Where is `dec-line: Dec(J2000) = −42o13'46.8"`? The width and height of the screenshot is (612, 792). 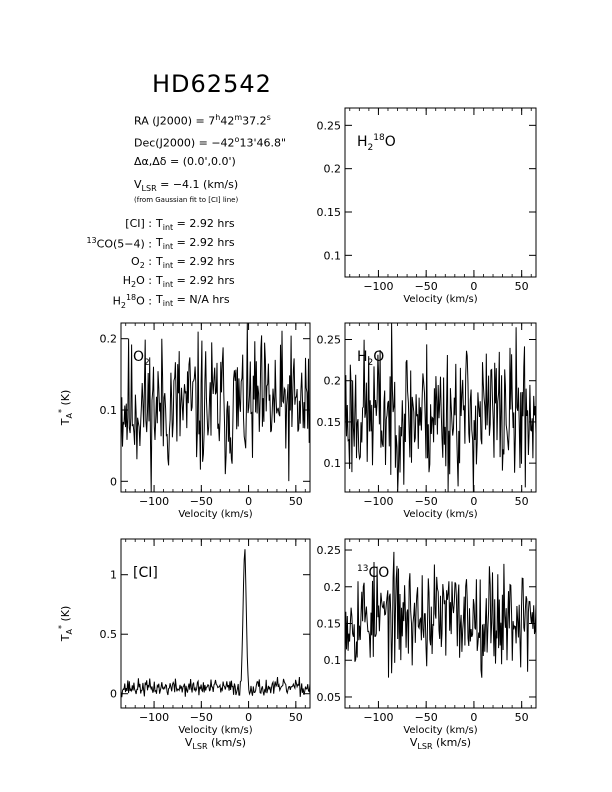 dec-line: Dec(J2000) = −42o13'46.8" is located at coordinates (210, 142).